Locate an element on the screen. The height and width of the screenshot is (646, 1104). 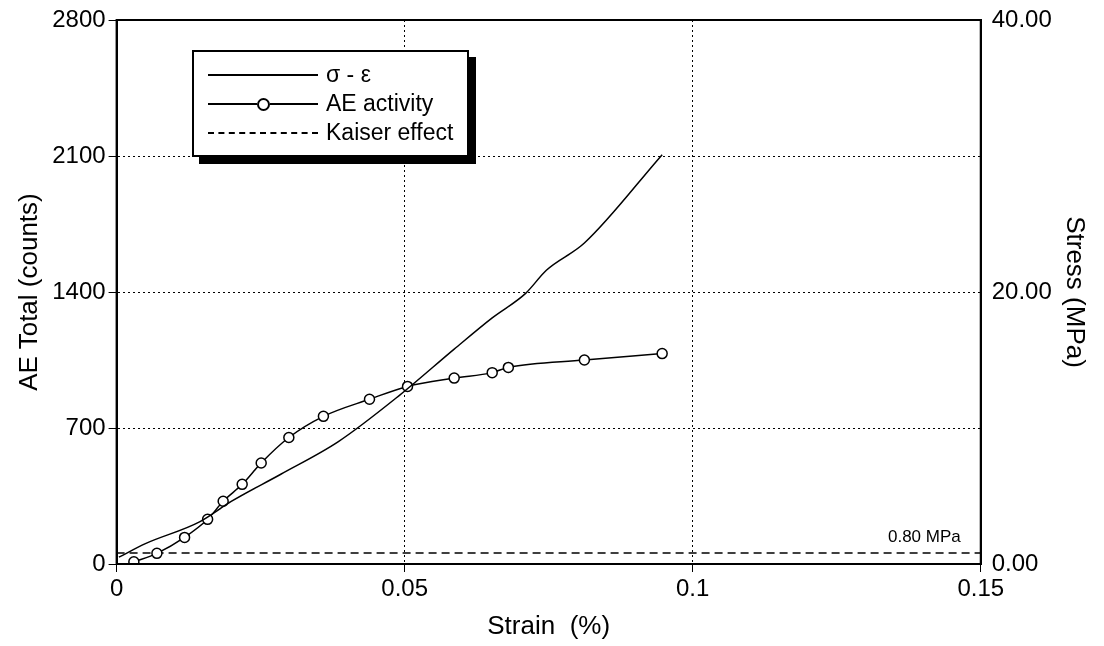
y2-tick-label: 40.00 is located at coordinates (1021, 18).